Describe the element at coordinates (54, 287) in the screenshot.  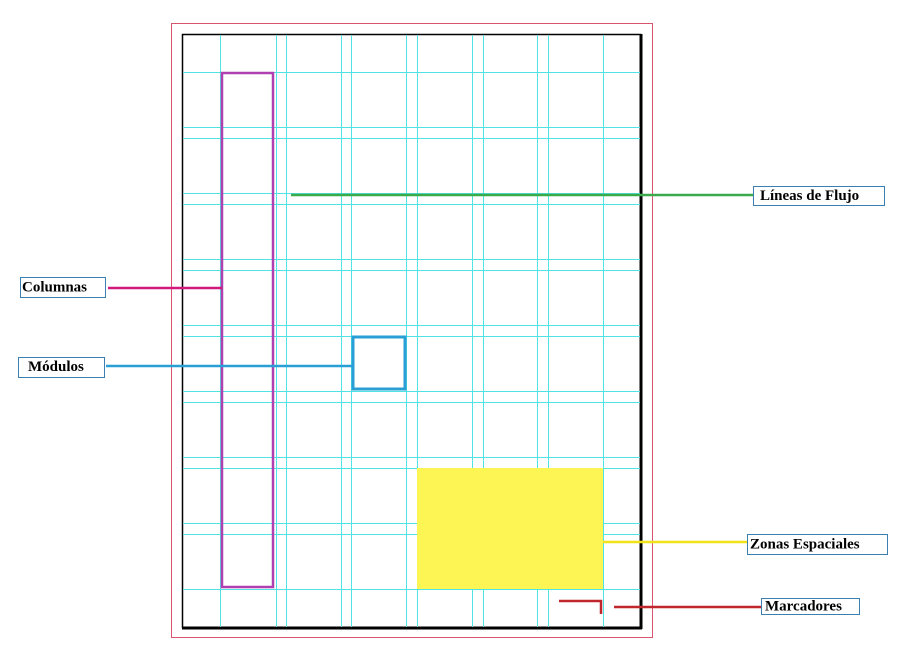
I see `label: Columnas` at that location.